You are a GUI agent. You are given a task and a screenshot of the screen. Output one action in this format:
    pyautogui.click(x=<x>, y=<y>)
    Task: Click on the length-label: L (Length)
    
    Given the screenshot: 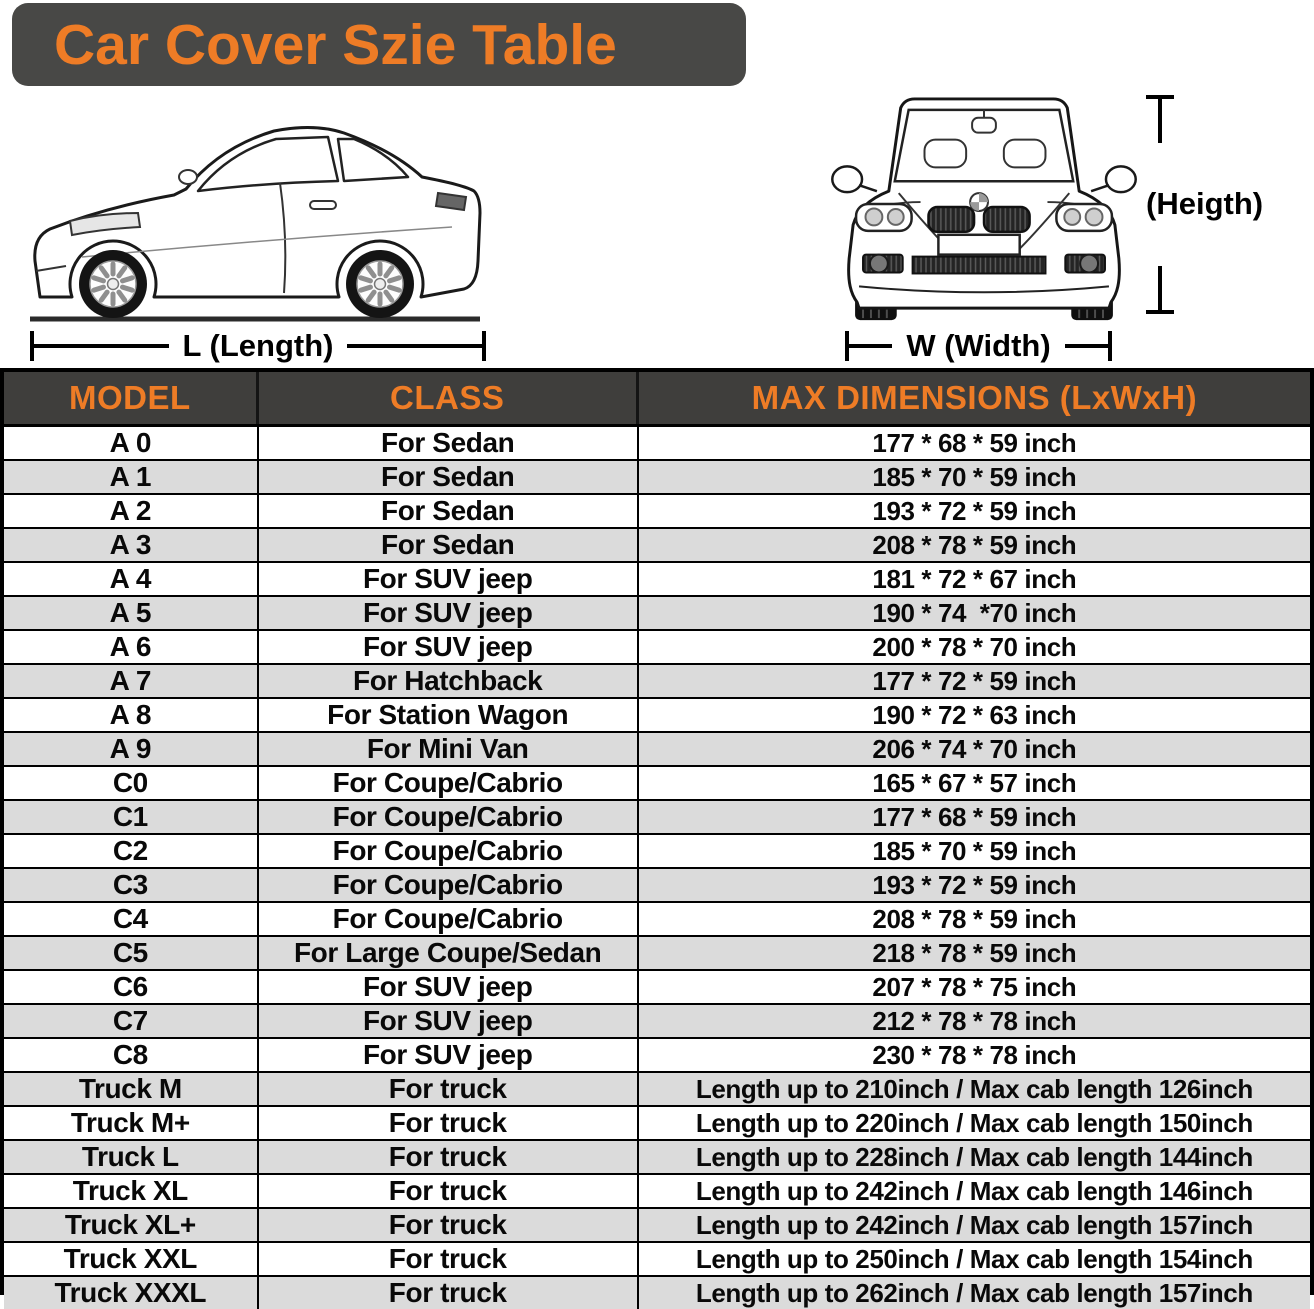 What is the action you would take?
    pyautogui.click(x=258, y=345)
    